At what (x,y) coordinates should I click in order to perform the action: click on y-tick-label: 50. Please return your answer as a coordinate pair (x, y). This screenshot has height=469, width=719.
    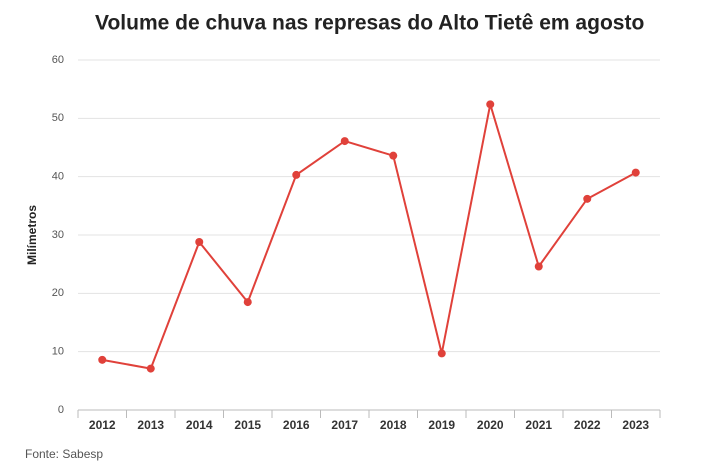
    Looking at the image, I should click on (58, 118).